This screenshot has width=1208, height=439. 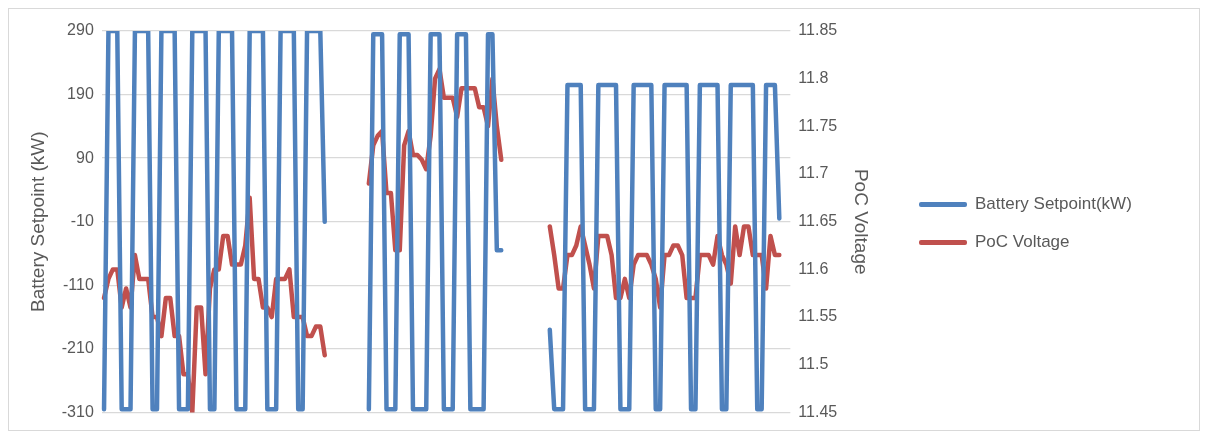 What do you see at coordinates (818, 221) in the screenshot?
I see `y2-tick-label: 11.65` at bounding box center [818, 221].